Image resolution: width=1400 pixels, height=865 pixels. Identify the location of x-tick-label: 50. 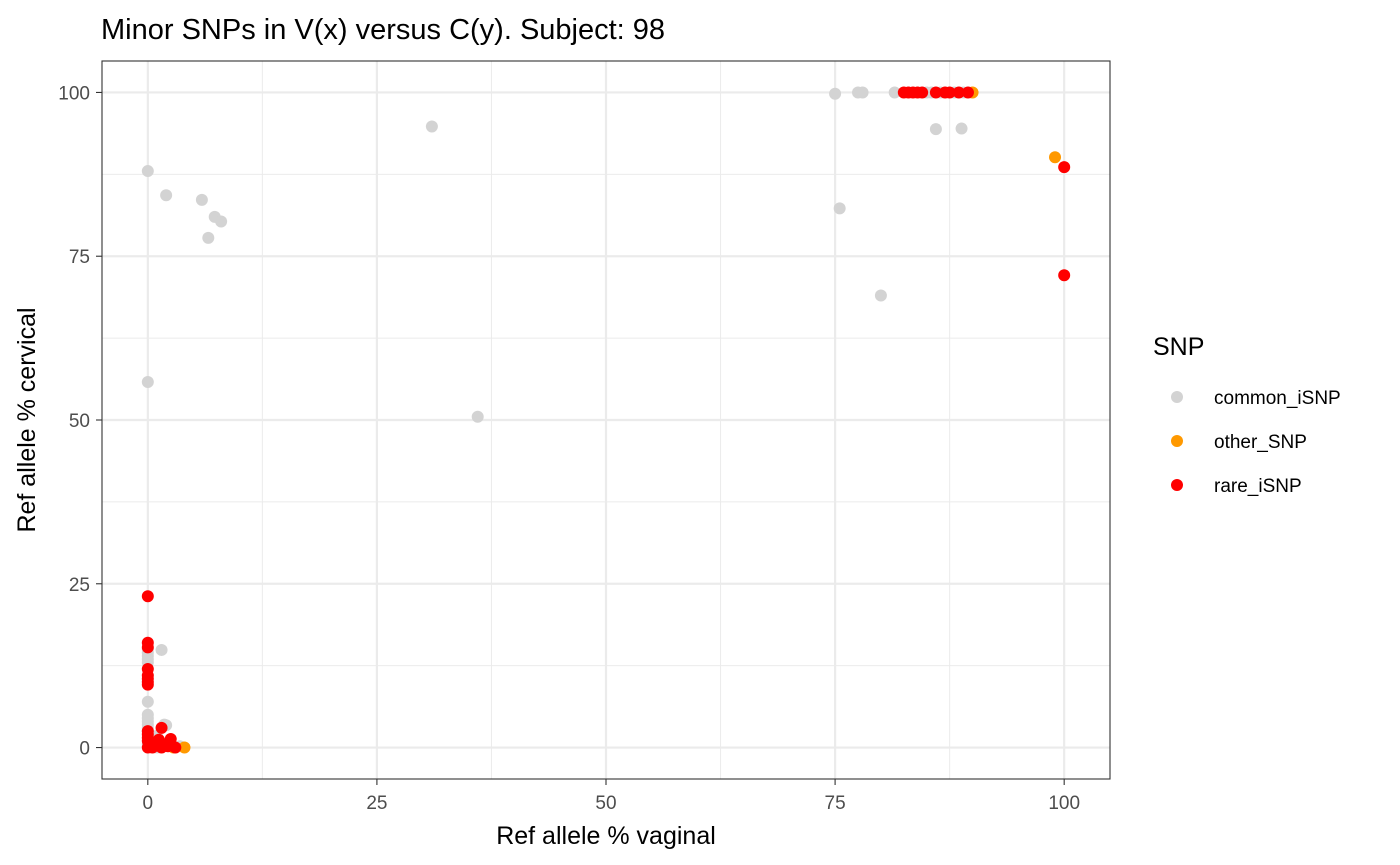
(605, 803).